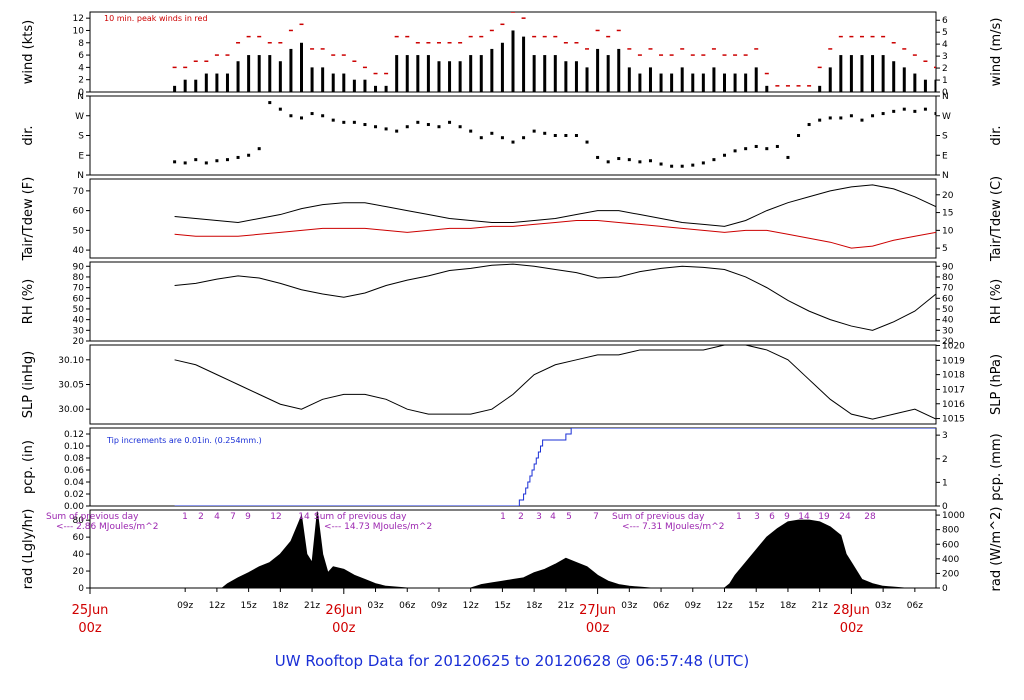  What do you see at coordinates (945, 507) in the screenshot?
I see `pcp-right-tick-label: 0` at bounding box center [945, 507].